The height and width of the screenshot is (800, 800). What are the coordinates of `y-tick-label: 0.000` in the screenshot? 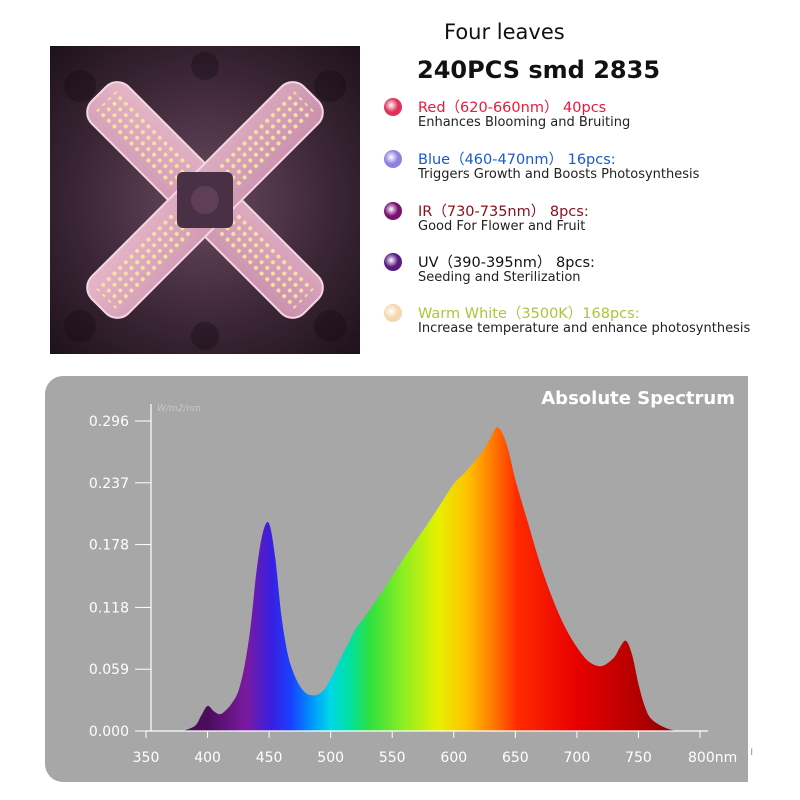 It's located at (109, 732).